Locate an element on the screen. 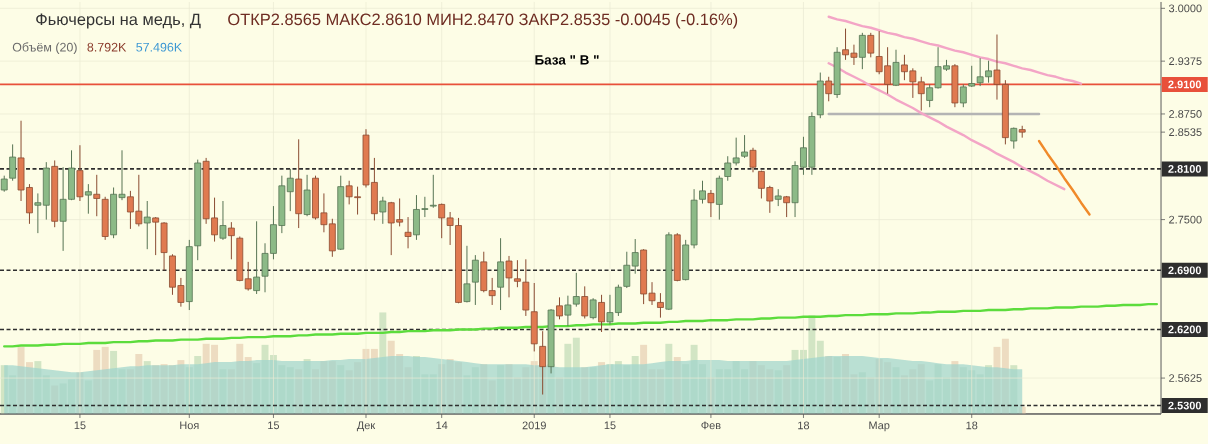  y-tick-label: 2.7500 is located at coordinates (1185, 219).